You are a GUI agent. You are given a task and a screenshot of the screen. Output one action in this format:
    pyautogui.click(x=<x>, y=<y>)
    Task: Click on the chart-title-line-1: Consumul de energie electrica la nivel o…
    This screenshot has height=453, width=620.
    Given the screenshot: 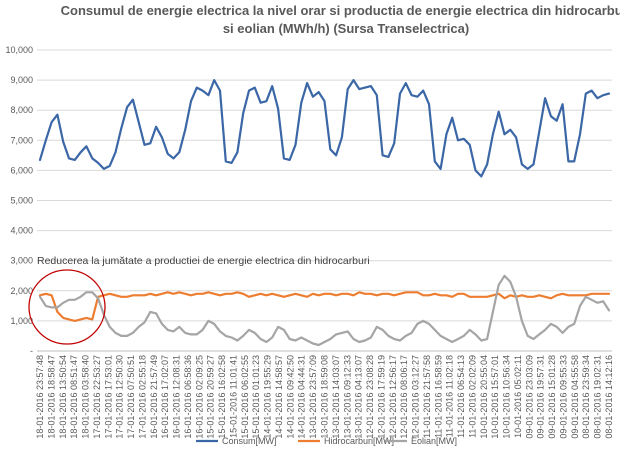 What is the action you would take?
    pyautogui.click(x=340, y=10)
    